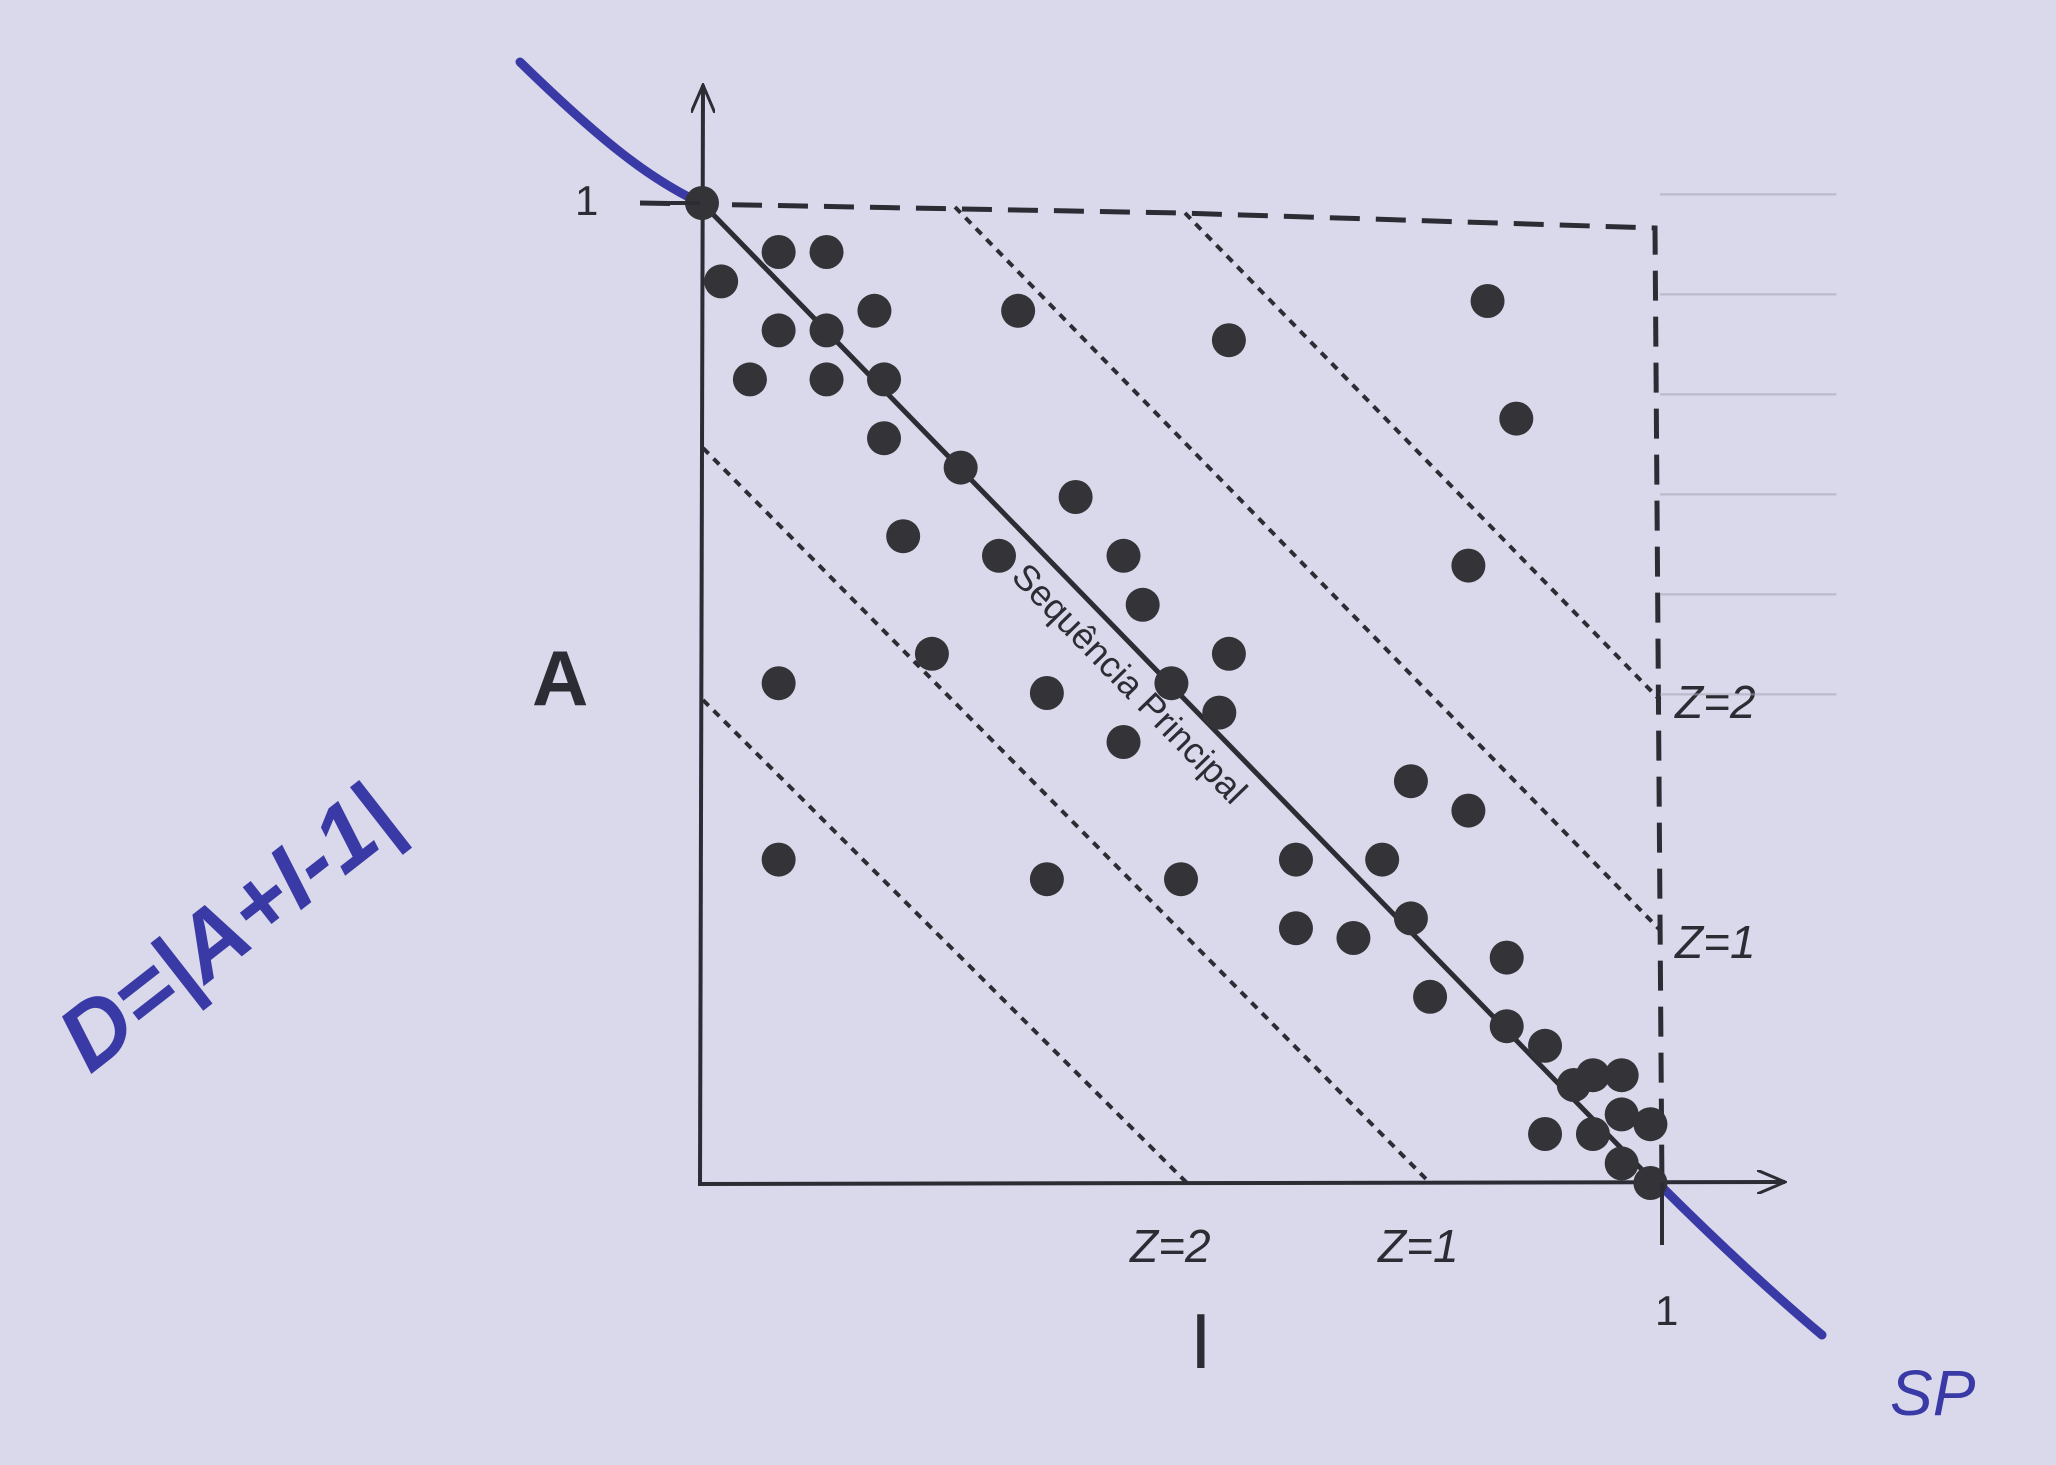  I want to click on zone-line-z2-lower, so click(945, 941).